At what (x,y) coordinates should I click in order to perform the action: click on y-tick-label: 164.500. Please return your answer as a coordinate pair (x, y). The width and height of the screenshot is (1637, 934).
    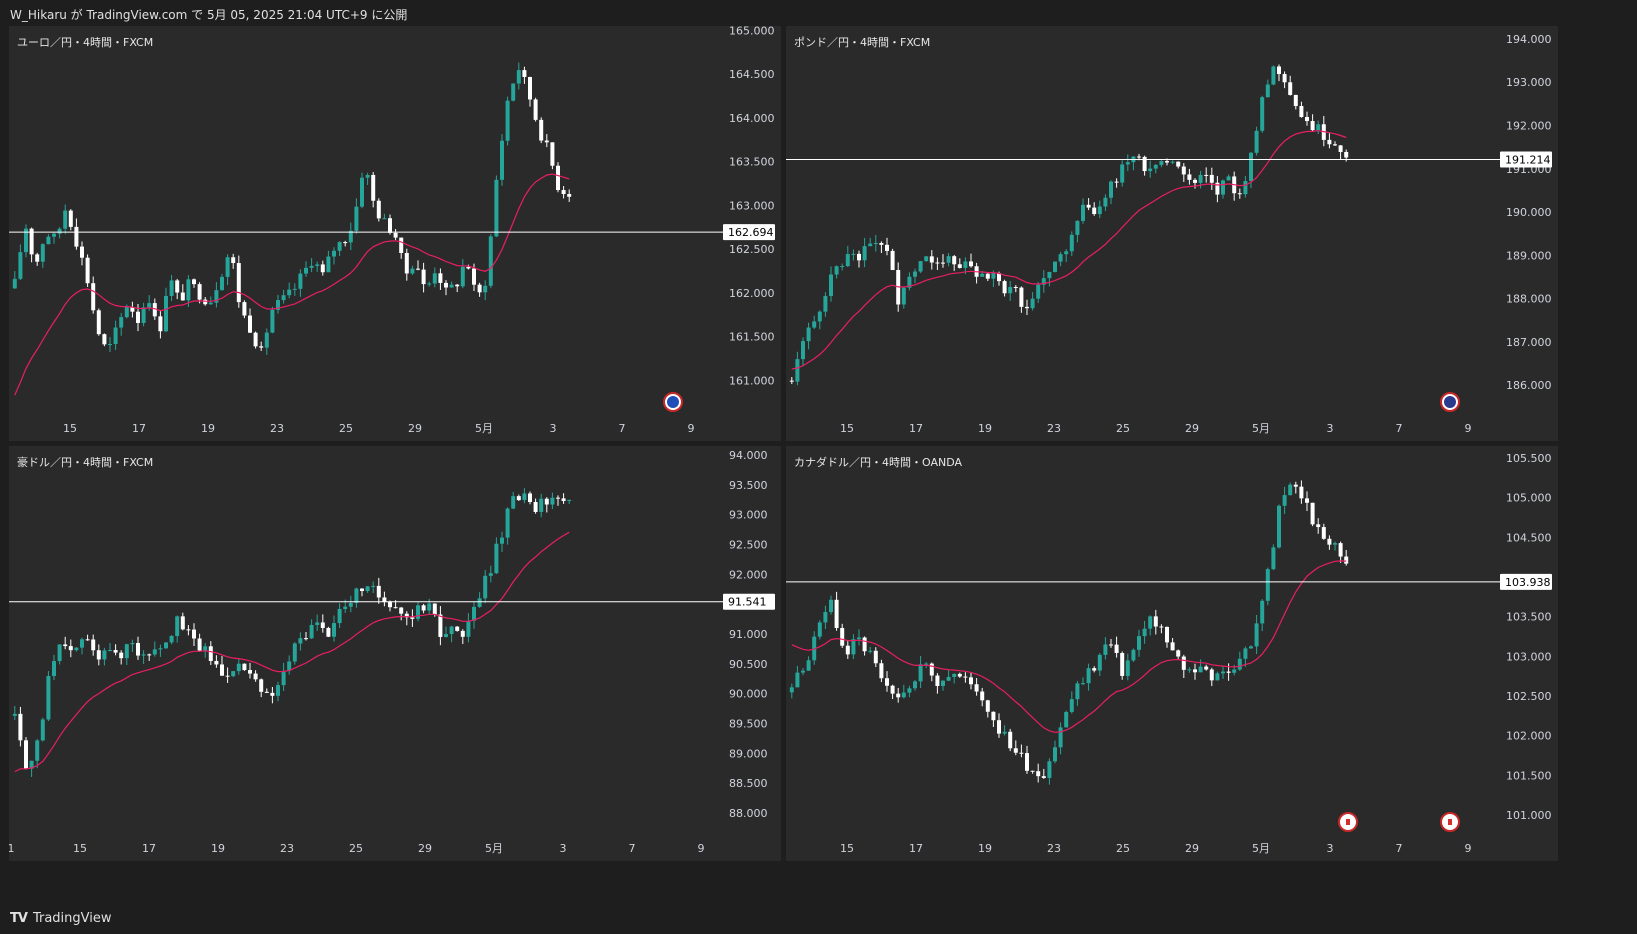
    Looking at the image, I should click on (752, 74).